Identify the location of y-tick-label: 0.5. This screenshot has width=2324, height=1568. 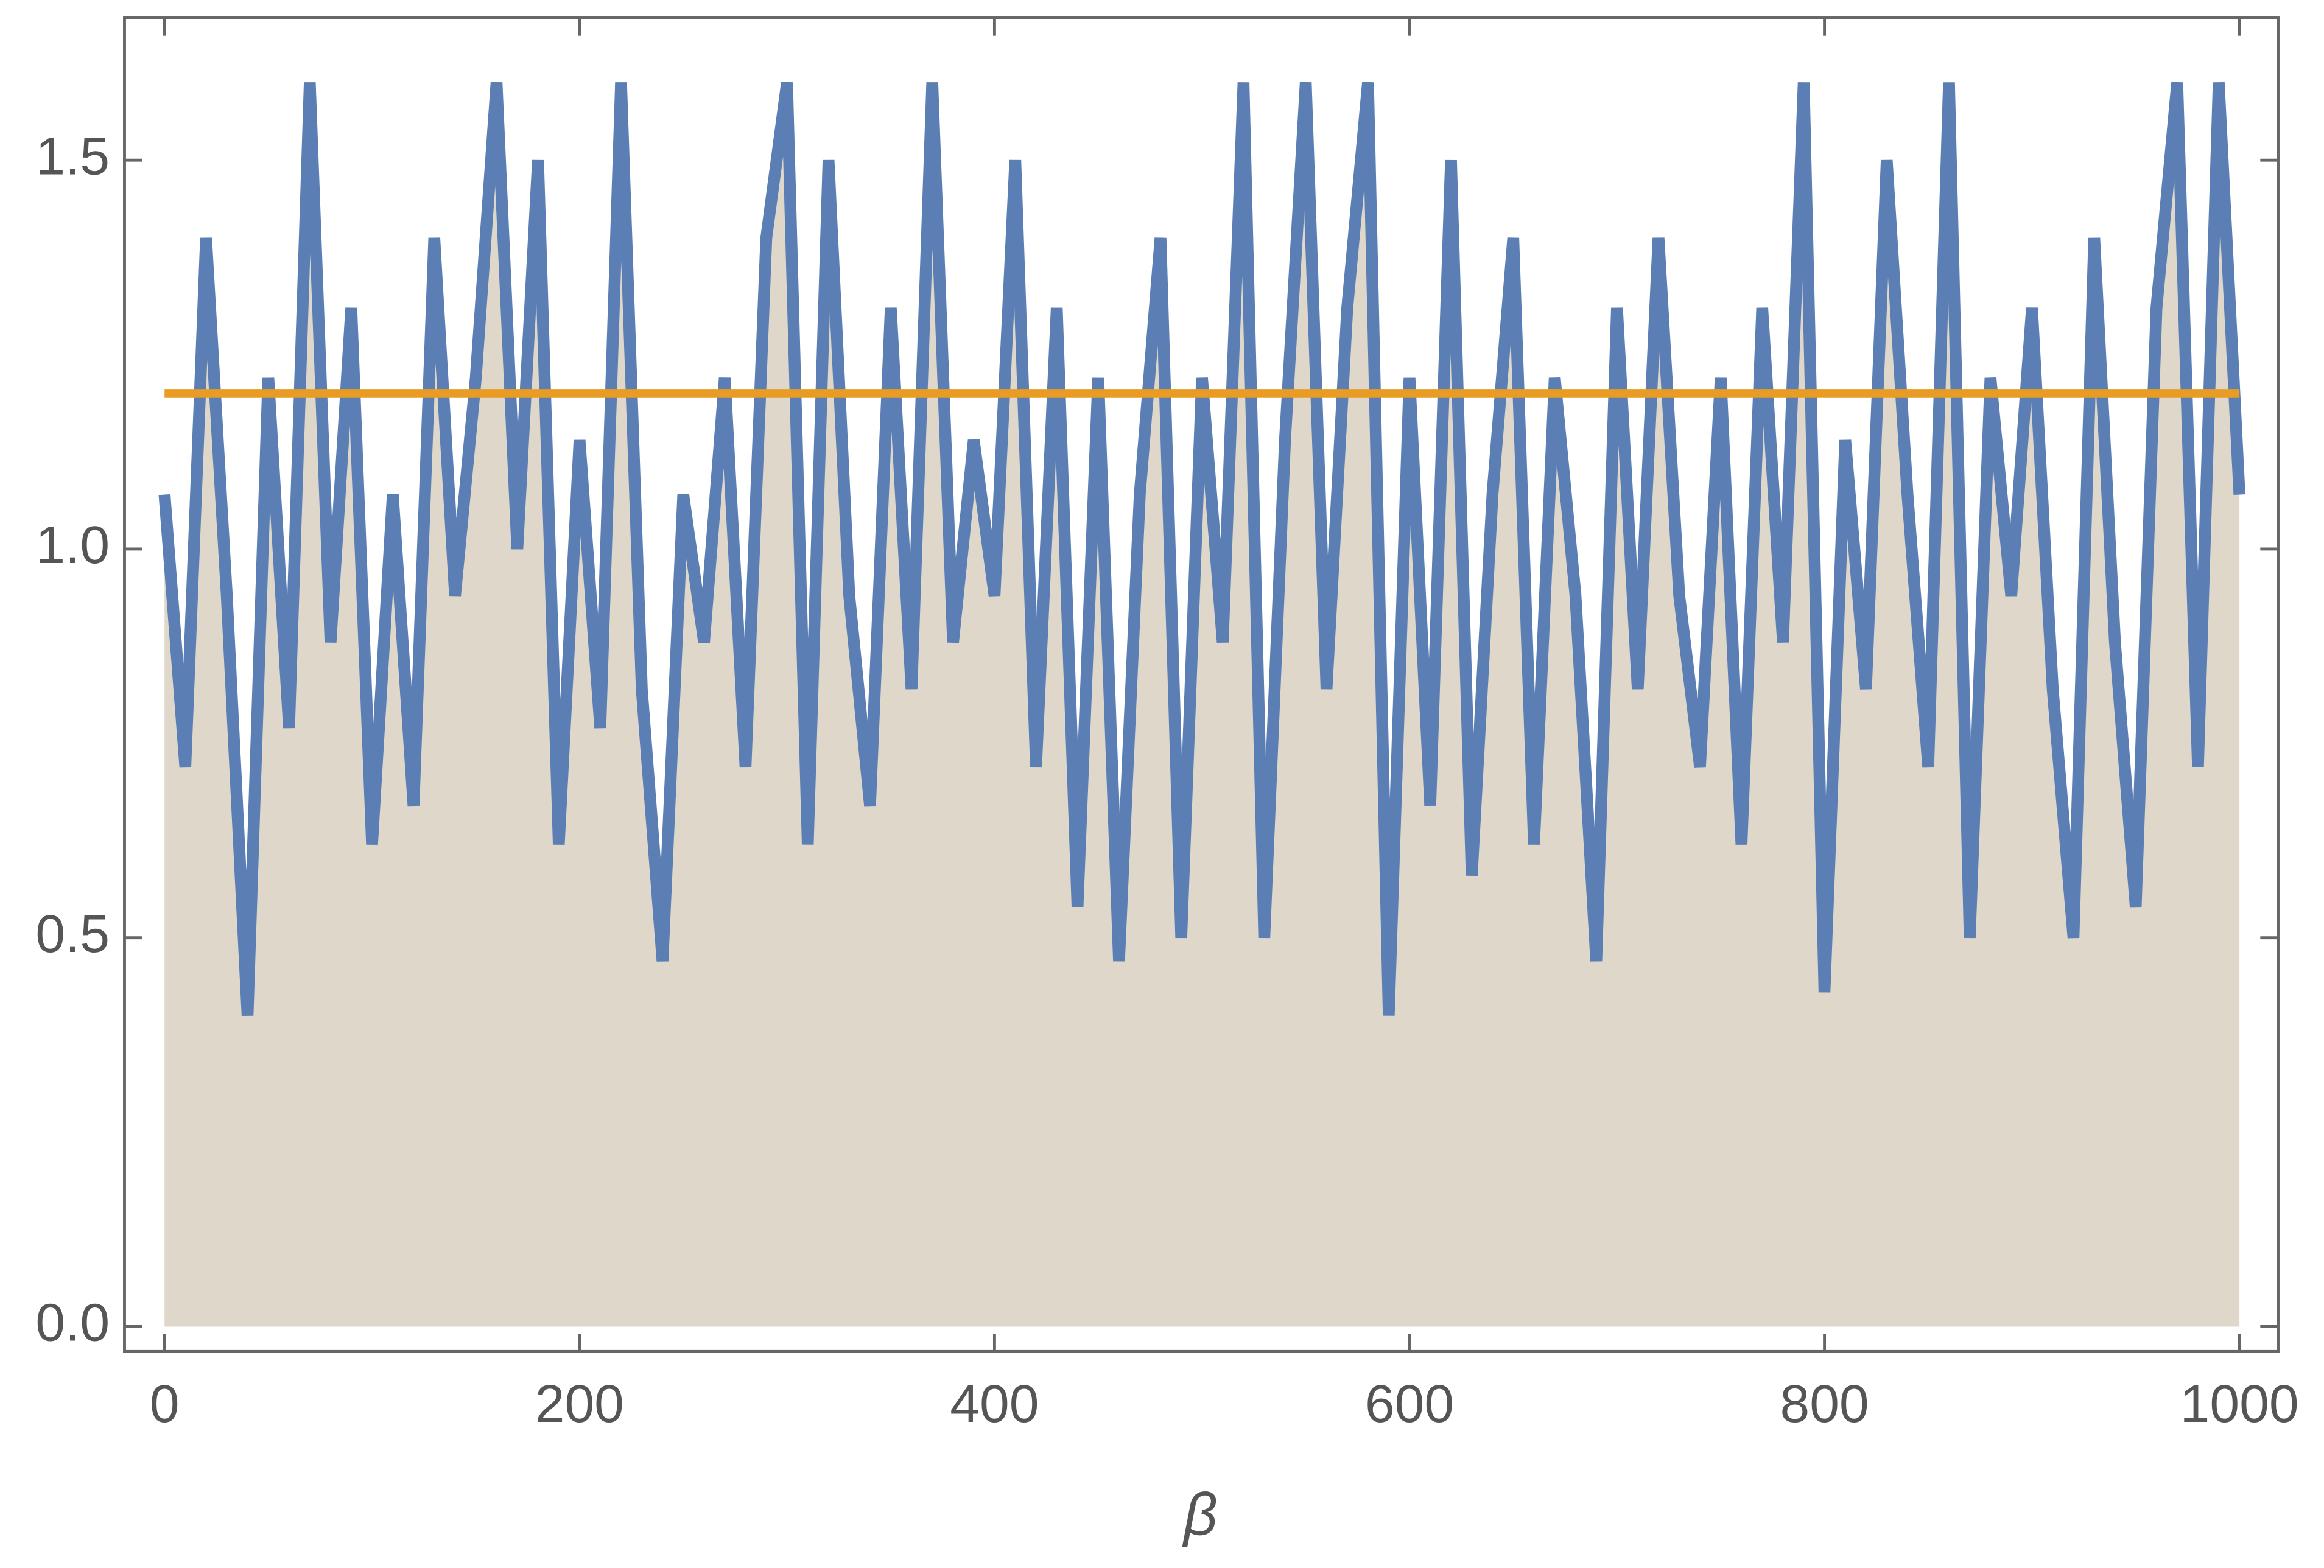
(72, 934).